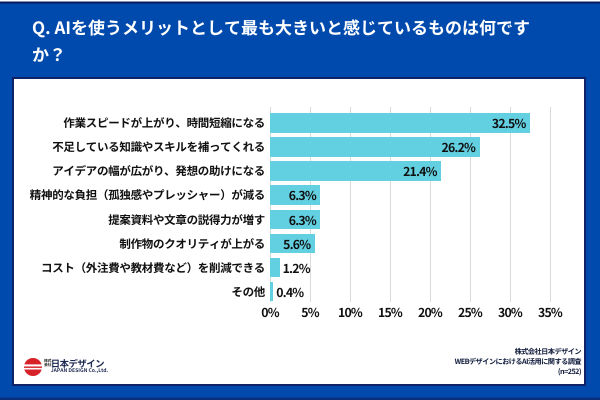  What do you see at coordinates (569, 371) in the screenshot?
I see `source-sample-size: (n=252)` at bounding box center [569, 371].